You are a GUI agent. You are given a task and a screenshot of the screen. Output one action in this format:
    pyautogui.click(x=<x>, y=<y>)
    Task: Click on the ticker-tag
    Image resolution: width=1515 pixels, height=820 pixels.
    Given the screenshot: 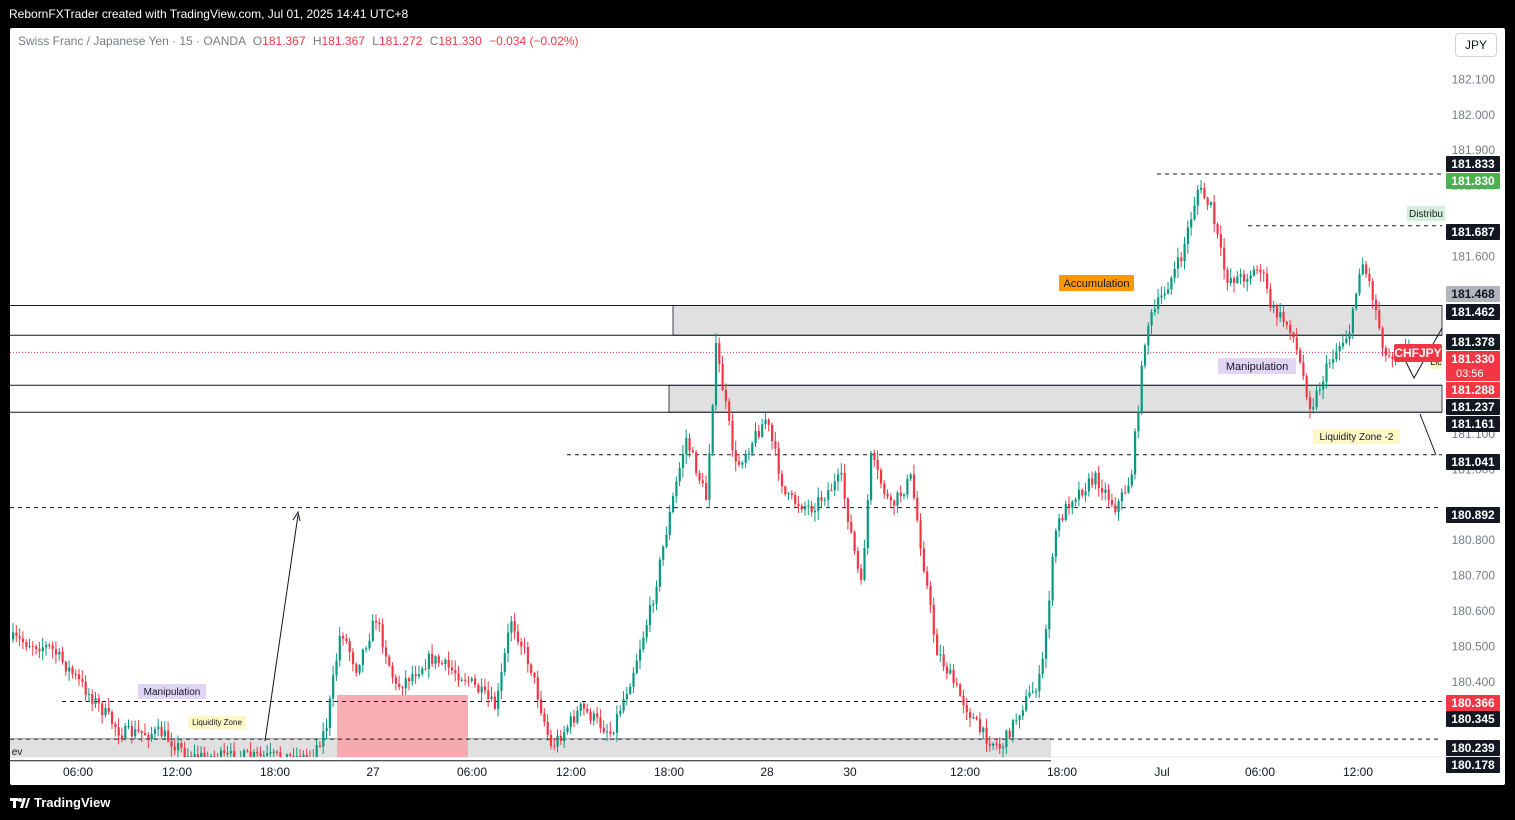 What is the action you would take?
    pyautogui.click(x=1418, y=353)
    